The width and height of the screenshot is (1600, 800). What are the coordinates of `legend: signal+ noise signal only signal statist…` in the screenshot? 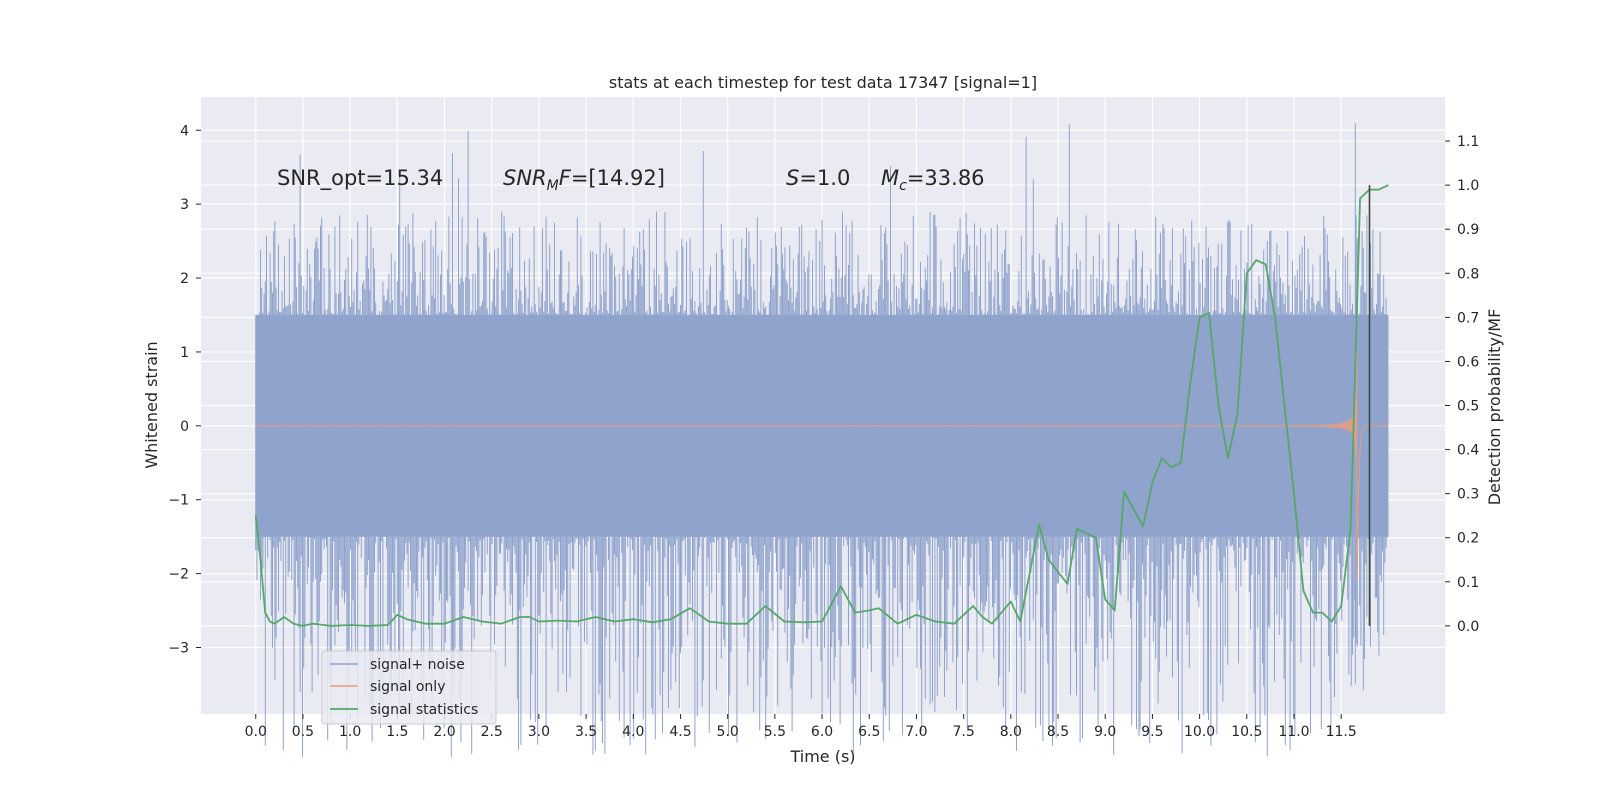 It's located at (409, 687).